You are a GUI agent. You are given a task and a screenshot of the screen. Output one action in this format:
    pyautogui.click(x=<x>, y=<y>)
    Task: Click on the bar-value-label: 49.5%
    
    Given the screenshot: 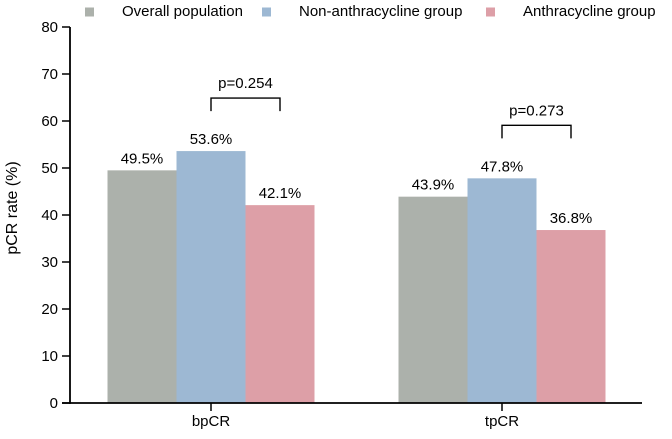 What is the action you would take?
    pyautogui.click(x=142, y=158)
    